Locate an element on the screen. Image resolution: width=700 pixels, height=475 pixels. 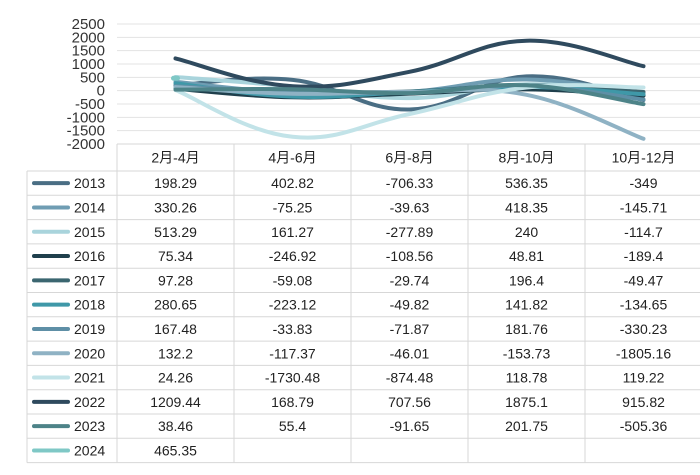
data-label: -1730.48 is located at coordinates (292, 378).